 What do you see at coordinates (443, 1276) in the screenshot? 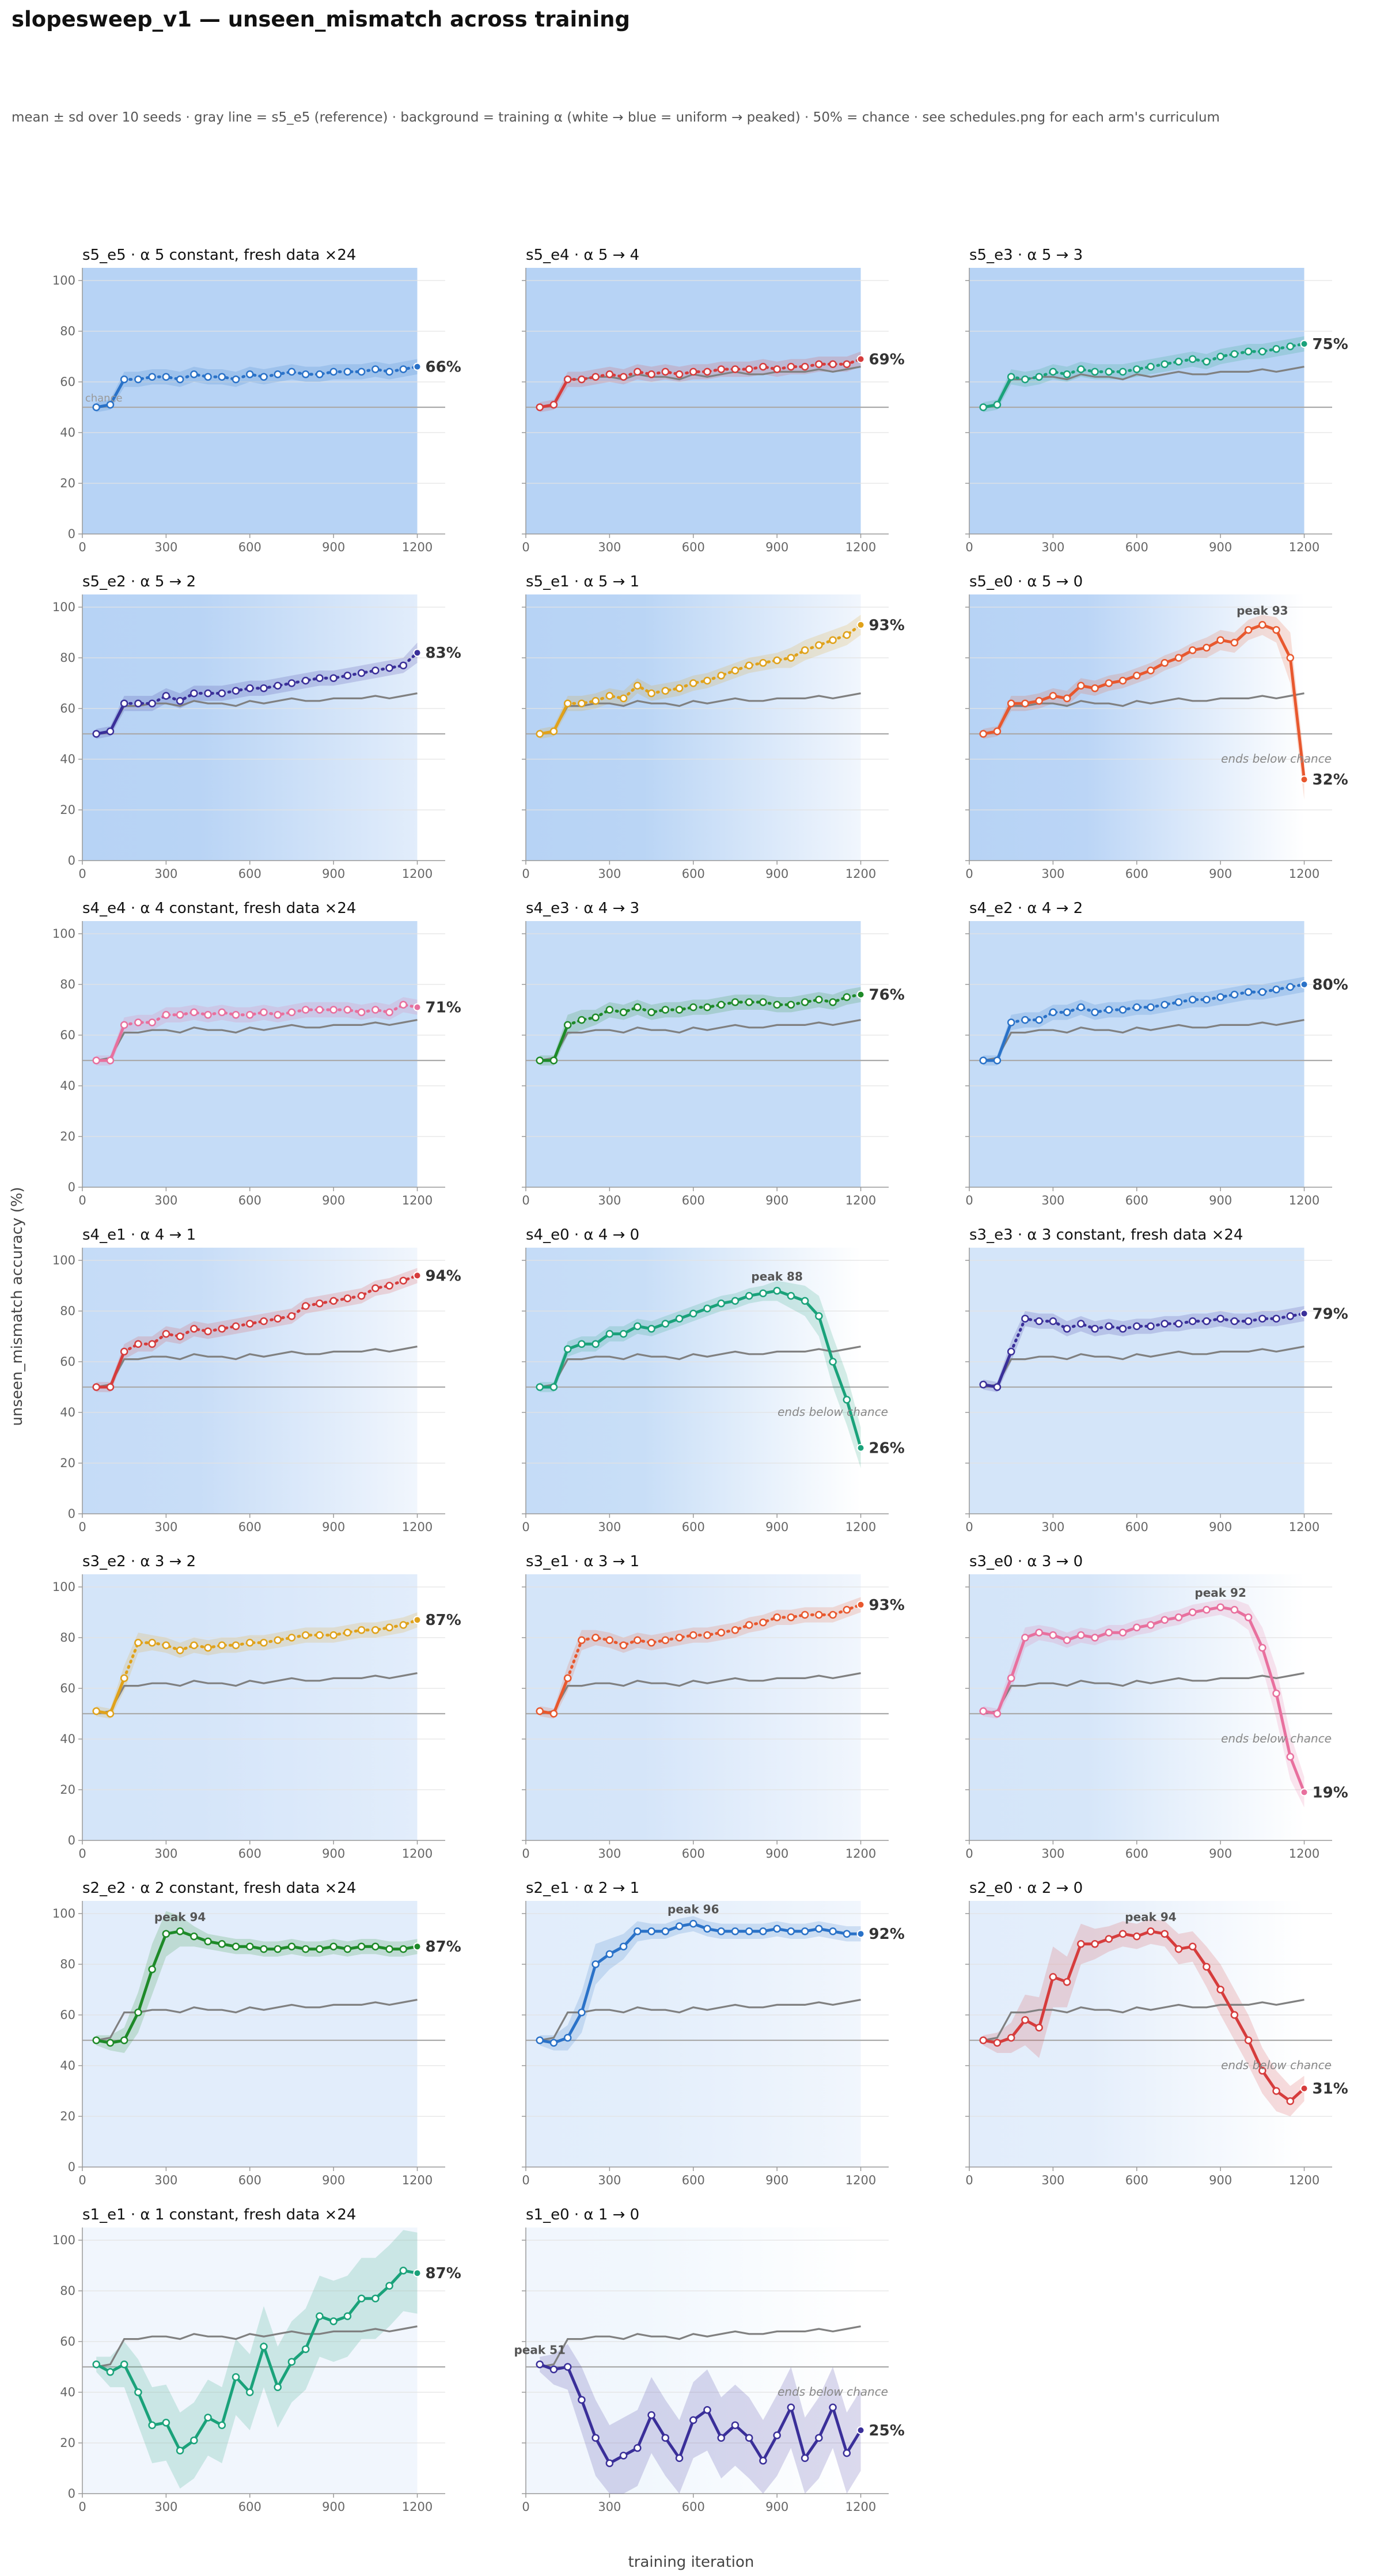
I see `final-value-label: 94%` at bounding box center [443, 1276].